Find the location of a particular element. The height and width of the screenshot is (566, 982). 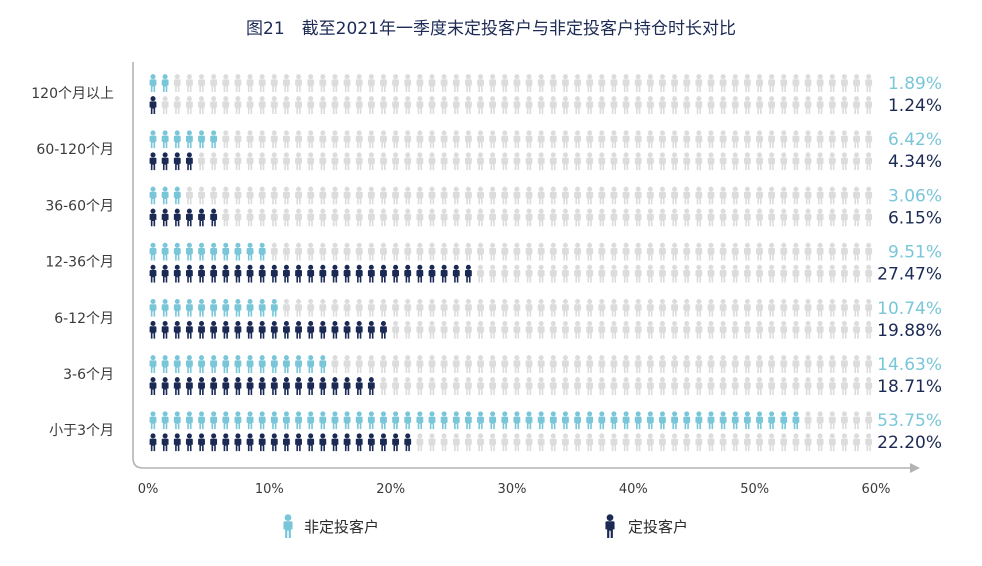

x-tick-label: 20% is located at coordinates (390, 489).